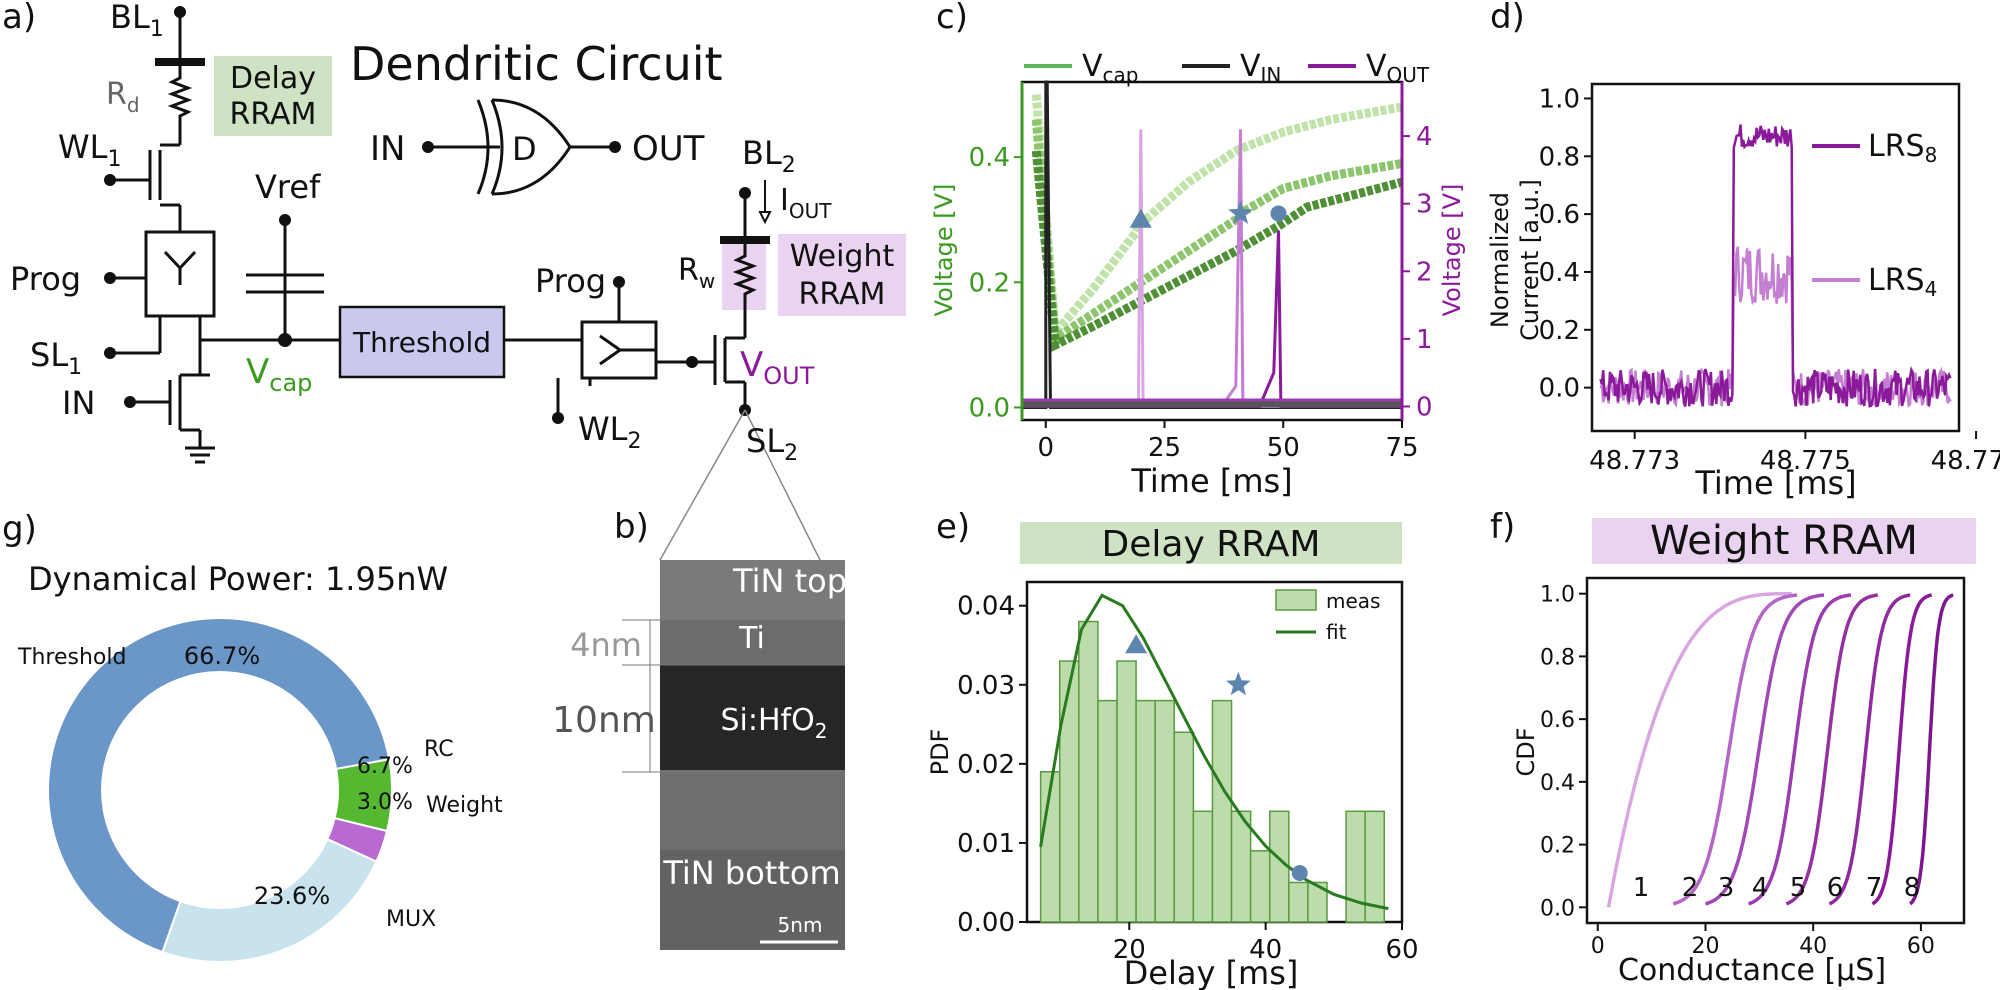 The height and width of the screenshot is (990, 2000). Describe the element at coordinates (1557, 846) in the screenshot. I see `chart-f-ytick-label: 0.2` at that location.